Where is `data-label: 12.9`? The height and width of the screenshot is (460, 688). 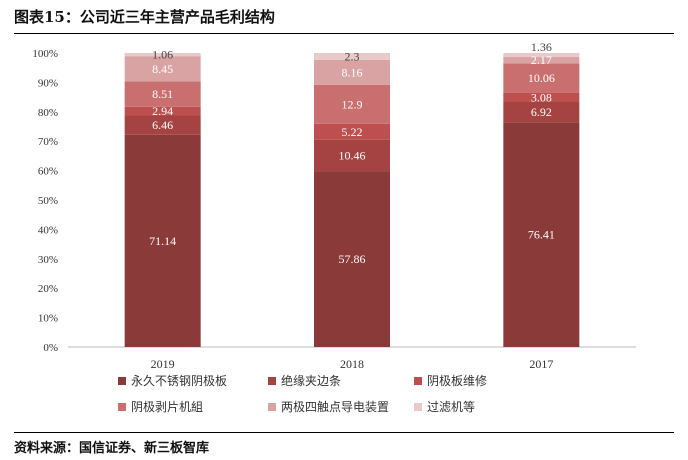
data-label: 12.9 is located at coordinates (352, 104).